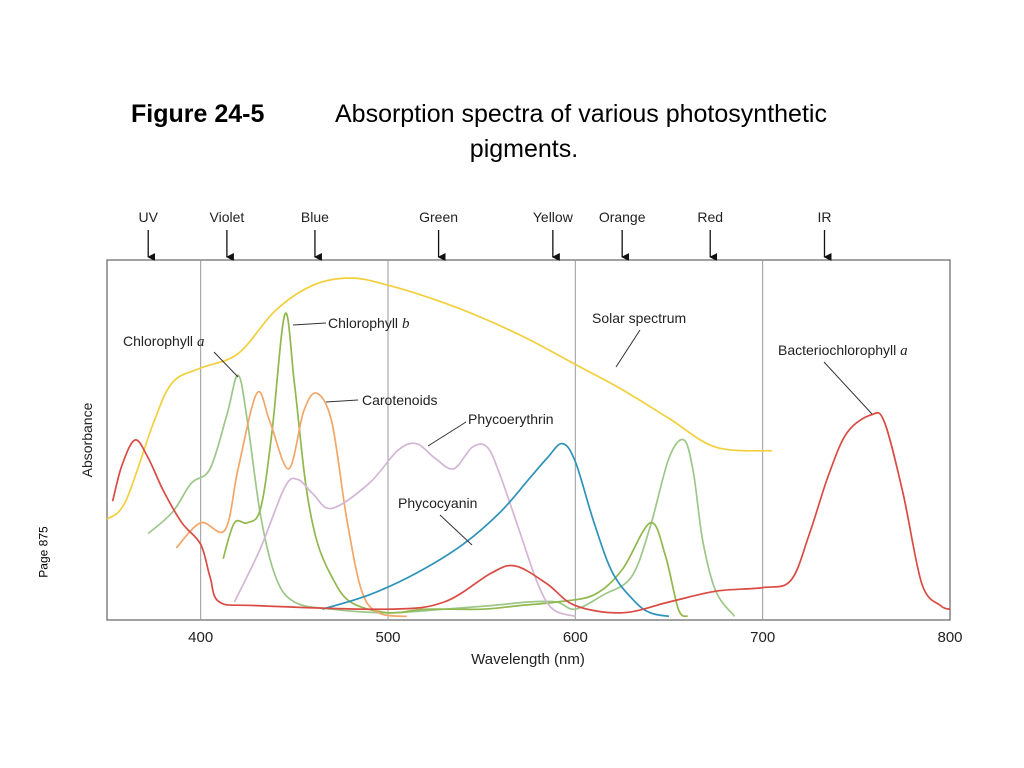 The height and width of the screenshot is (768, 1024). What do you see at coordinates (163, 341) in the screenshot?
I see `annotation-chlorophyll-a: Chlorophyll a` at bounding box center [163, 341].